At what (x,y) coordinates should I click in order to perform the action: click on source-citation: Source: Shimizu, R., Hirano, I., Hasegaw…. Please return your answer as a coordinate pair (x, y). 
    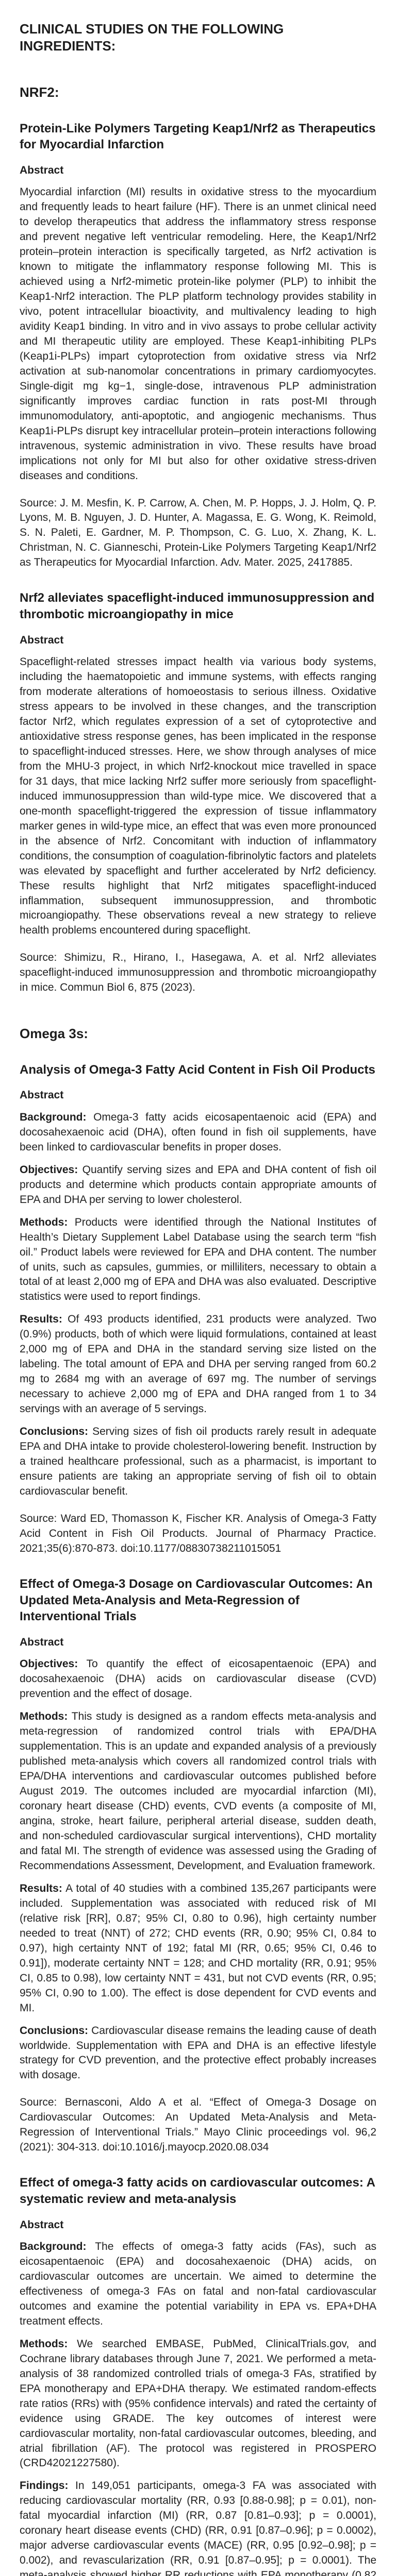
    Looking at the image, I should click on (198, 973).